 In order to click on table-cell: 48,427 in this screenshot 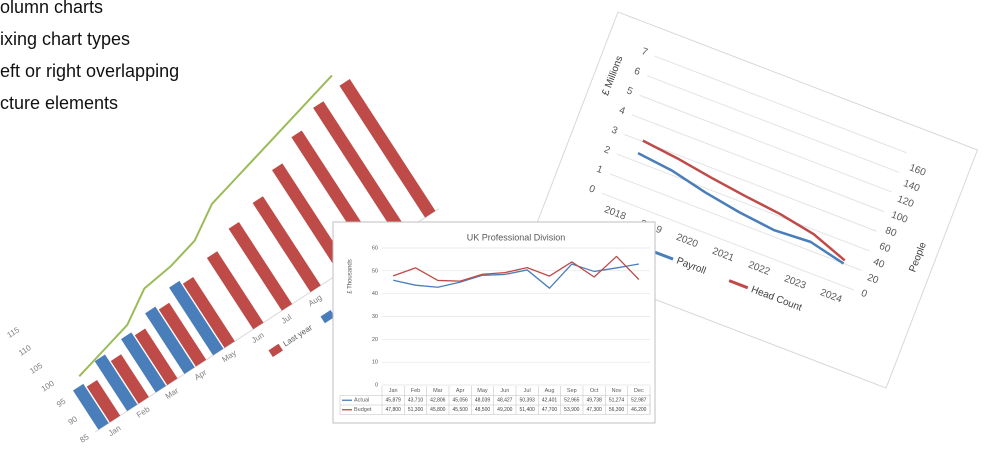, I will do `click(505, 401)`.